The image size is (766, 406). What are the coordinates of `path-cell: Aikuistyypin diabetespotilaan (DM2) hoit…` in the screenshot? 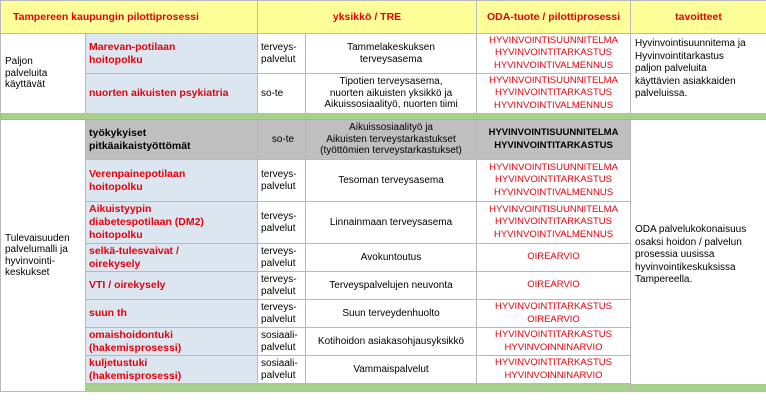 It's located at (171, 222).